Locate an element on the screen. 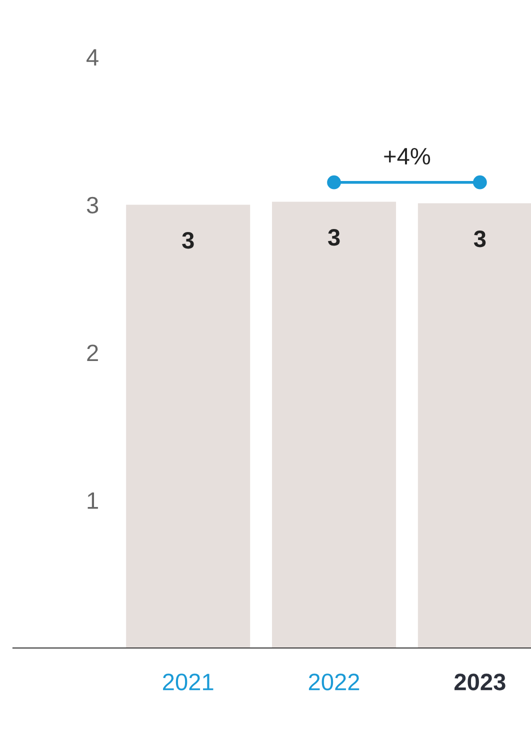  y-tick-label: 3 is located at coordinates (92, 205).